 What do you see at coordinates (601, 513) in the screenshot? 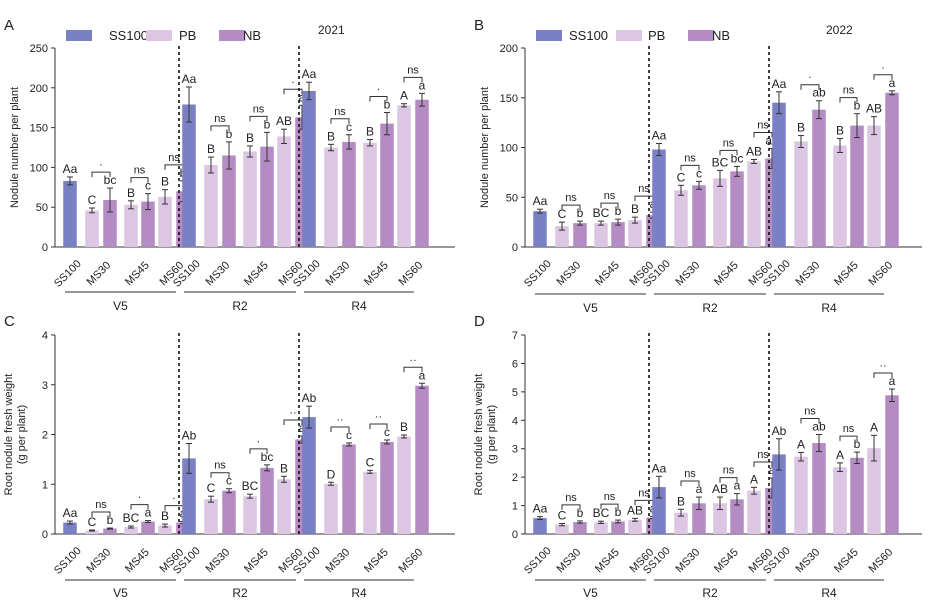
I see `bar-letter-label: BC` at bounding box center [601, 513].